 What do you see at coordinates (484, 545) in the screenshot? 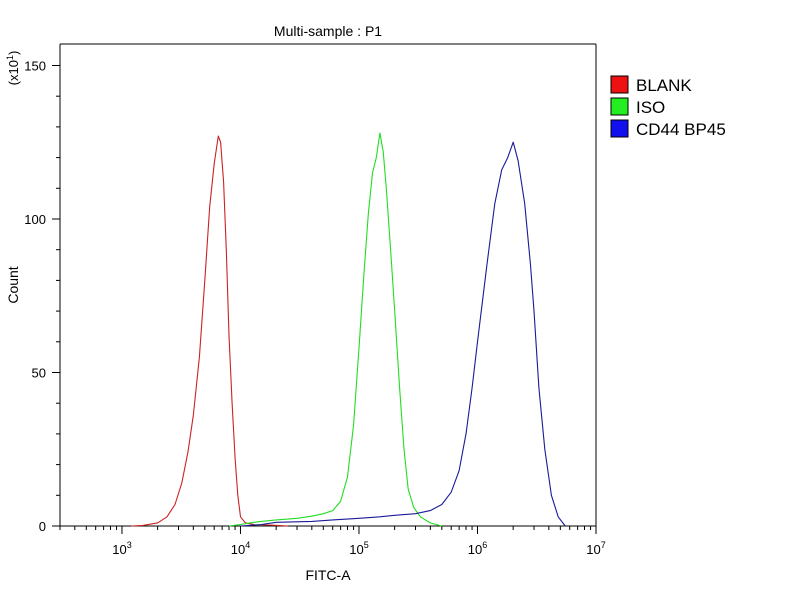
I see `x-tick-label-exp: 6` at bounding box center [484, 545].